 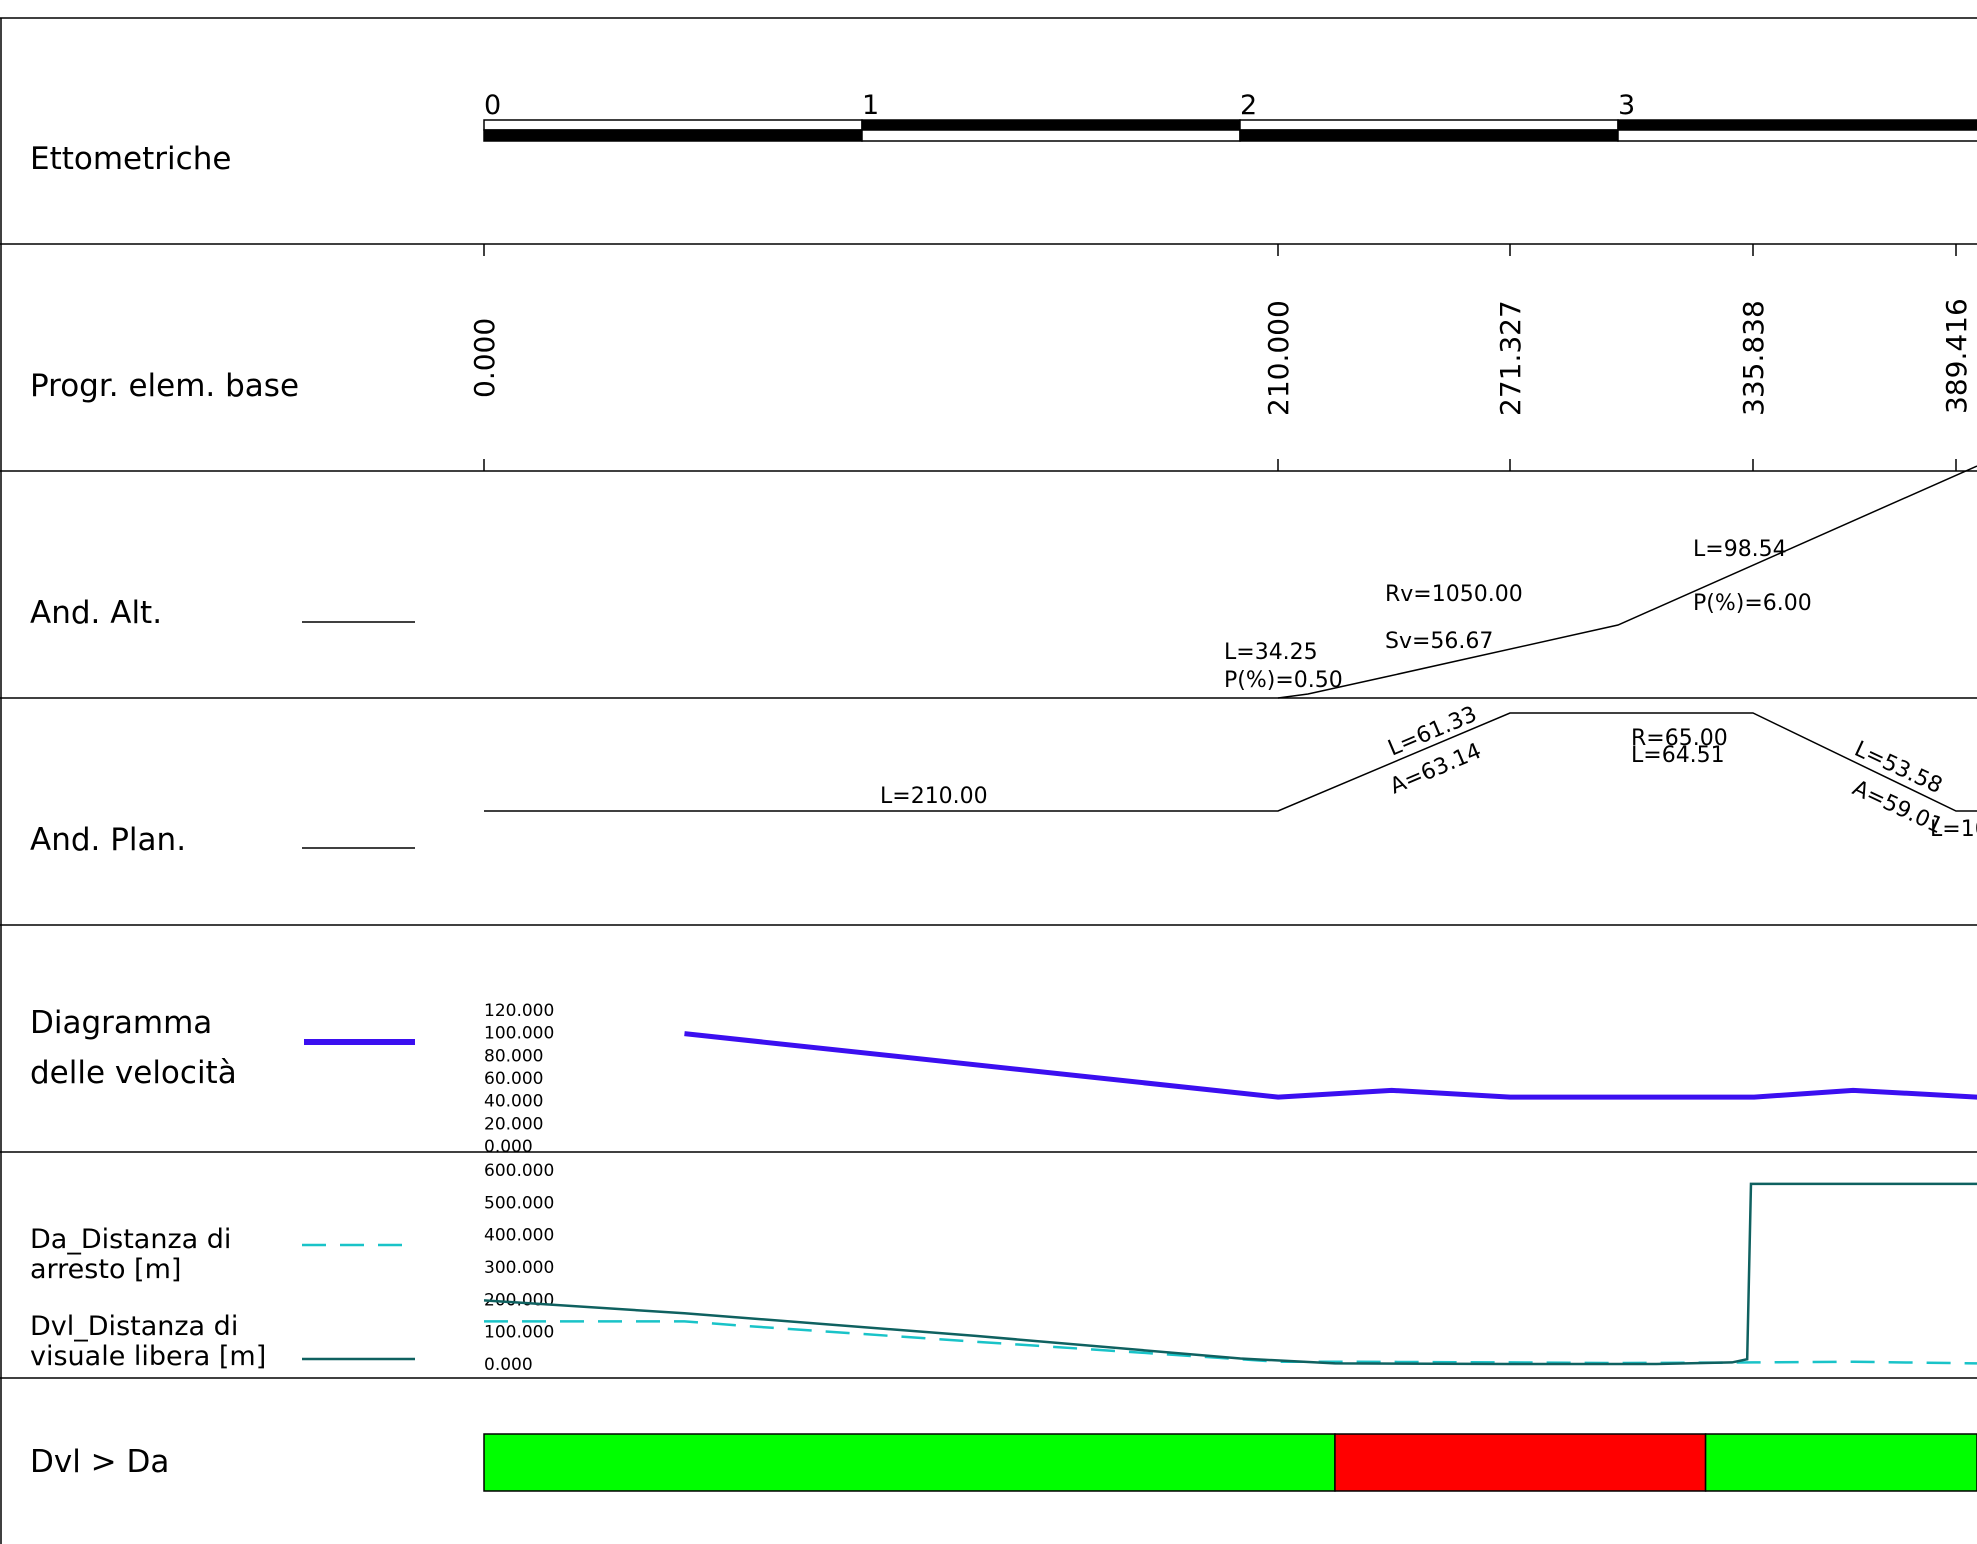 What do you see at coordinates (1230, 1274) in the screenshot?
I see `dvl-series-line` at bounding box center [1230, 1274].